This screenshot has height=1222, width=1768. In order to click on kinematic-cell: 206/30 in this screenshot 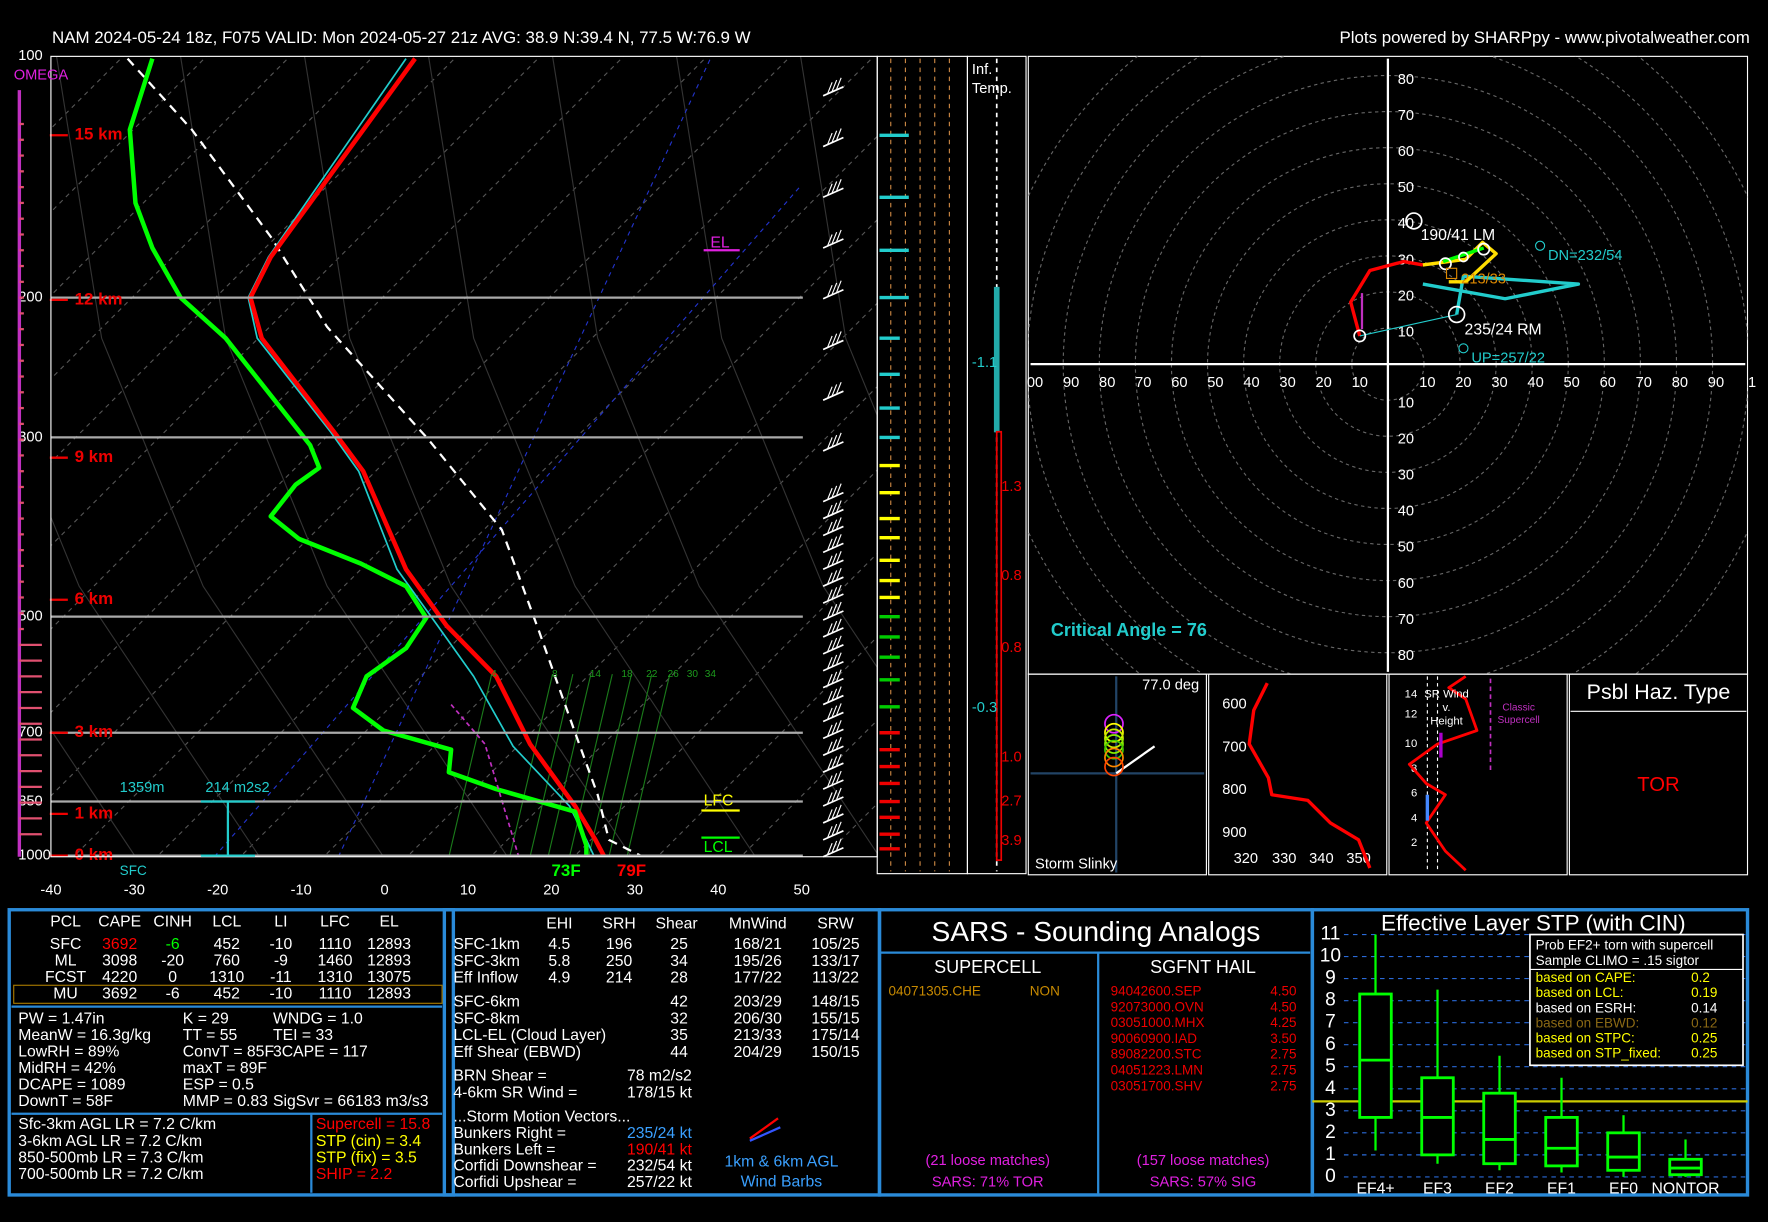, I will do `click(758, 1018)`.